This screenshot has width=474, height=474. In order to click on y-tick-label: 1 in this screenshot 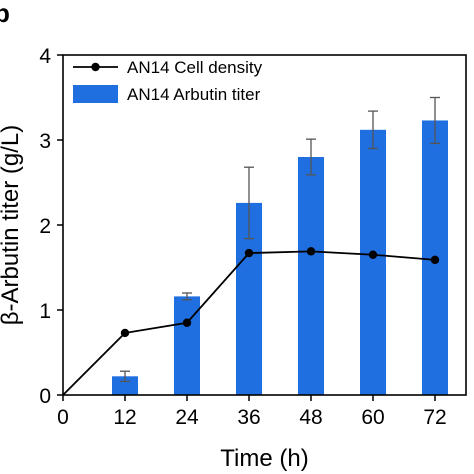, I will do `click(45, 311)`.